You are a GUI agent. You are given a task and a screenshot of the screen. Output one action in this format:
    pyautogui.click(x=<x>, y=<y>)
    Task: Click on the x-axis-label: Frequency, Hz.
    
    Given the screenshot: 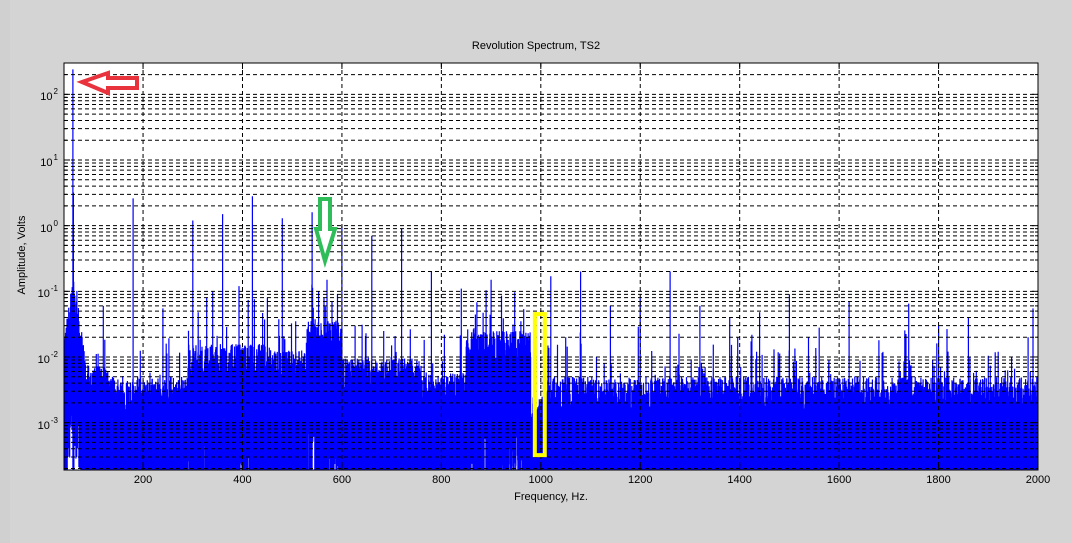 What is the action you would take?
    pyautogui.click(x=551, y=497)
    